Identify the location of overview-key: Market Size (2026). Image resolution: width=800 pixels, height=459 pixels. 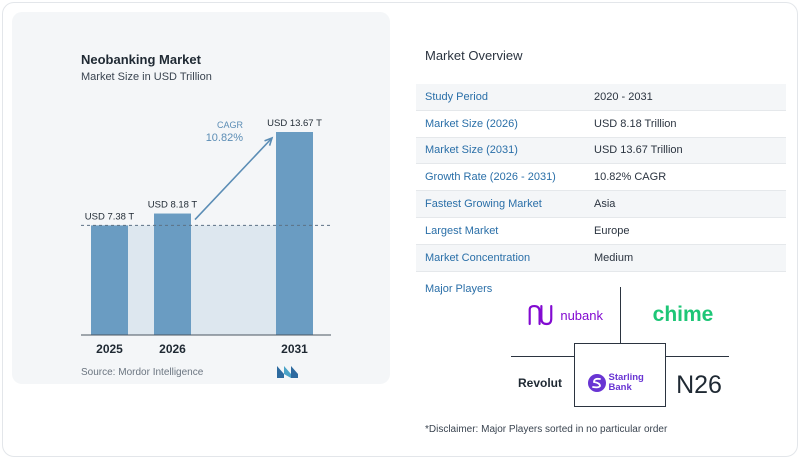
(471, 123).